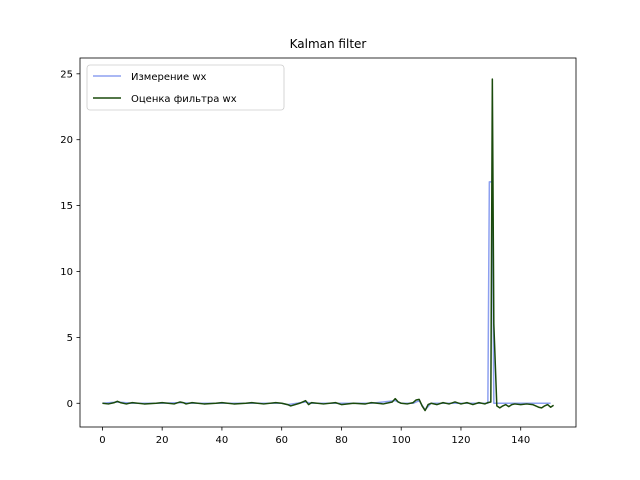  Describe the element at coordinates (66, 206) in the screenshot. I see `y-tick-label: 15` at that location.